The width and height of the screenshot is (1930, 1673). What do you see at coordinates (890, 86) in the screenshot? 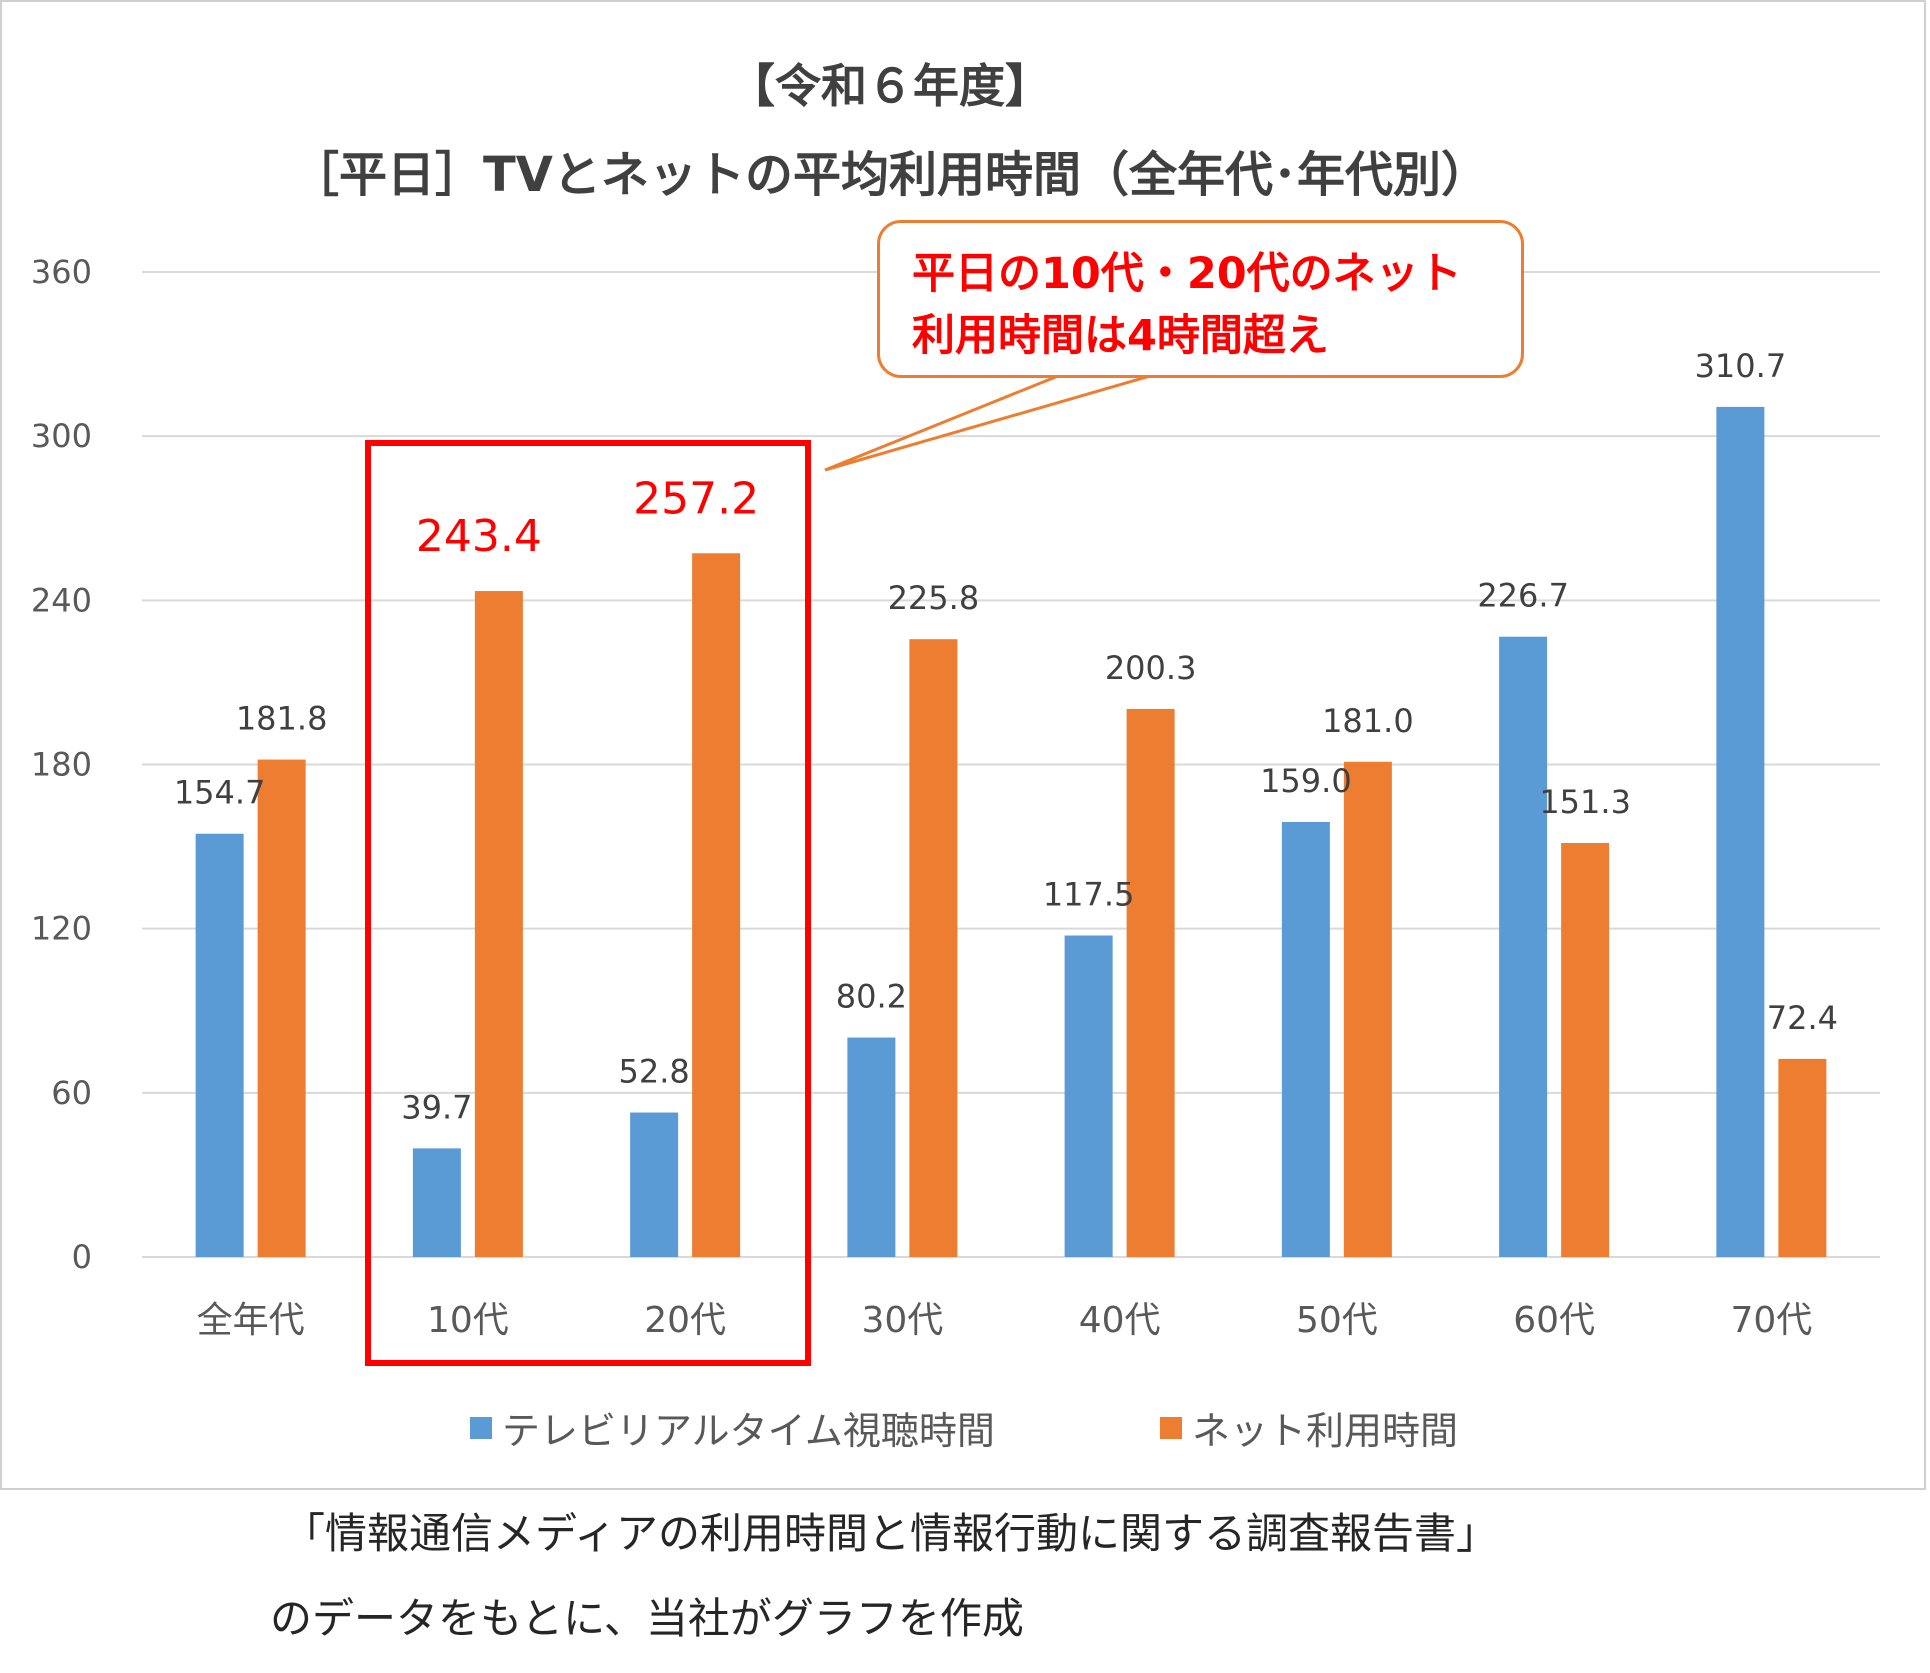
I see `chart-title: 【令和６年度】` at bounding box center [890, 86].